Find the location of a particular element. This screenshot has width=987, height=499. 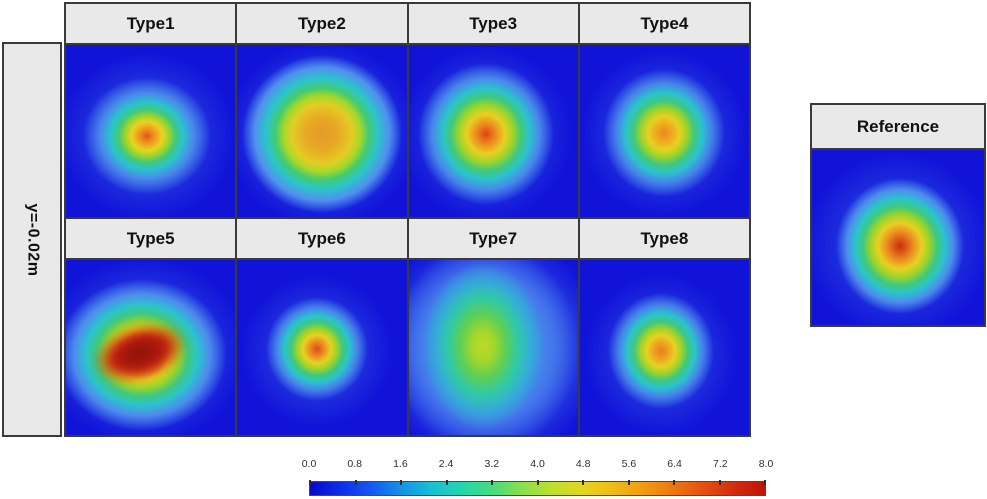

colorbar-tick-label: 0.0 is located at coordinates (309, 464).